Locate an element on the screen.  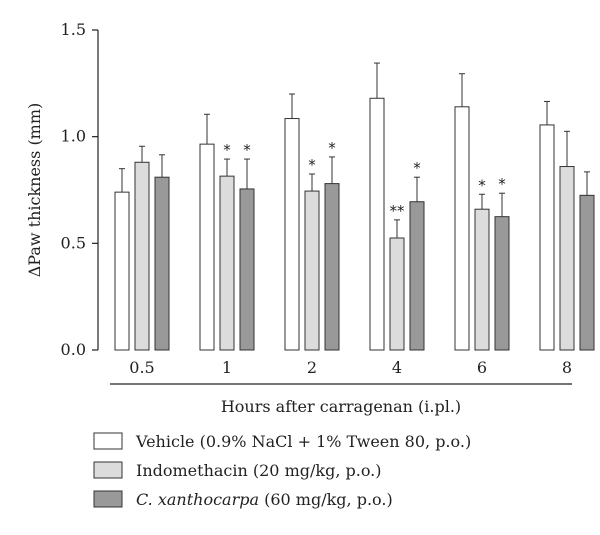
legend-label: C. xanthocarpa (60 mg/kg, p.o.) is located at coordinates (264, 499).